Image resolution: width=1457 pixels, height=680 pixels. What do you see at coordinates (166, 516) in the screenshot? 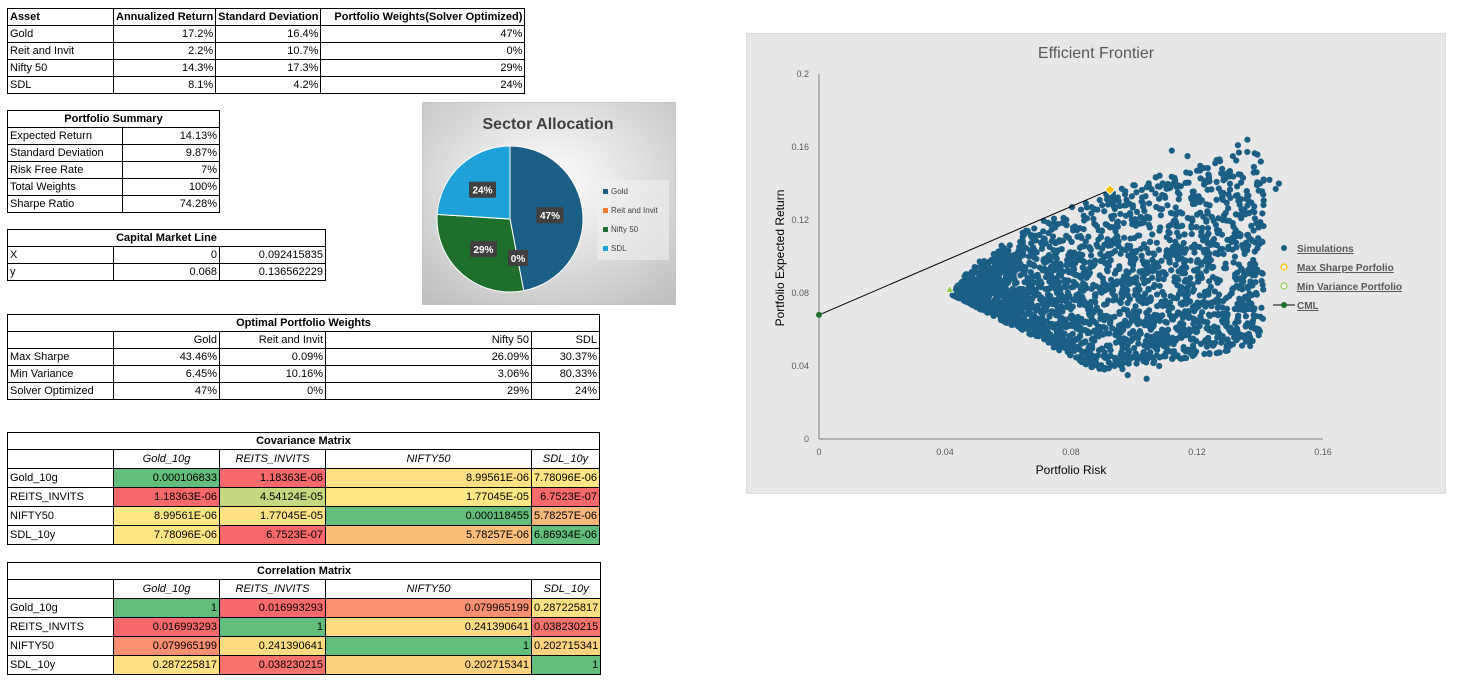
I see `table-cell: 8.99561E-06` at bounding box center [166, 516].